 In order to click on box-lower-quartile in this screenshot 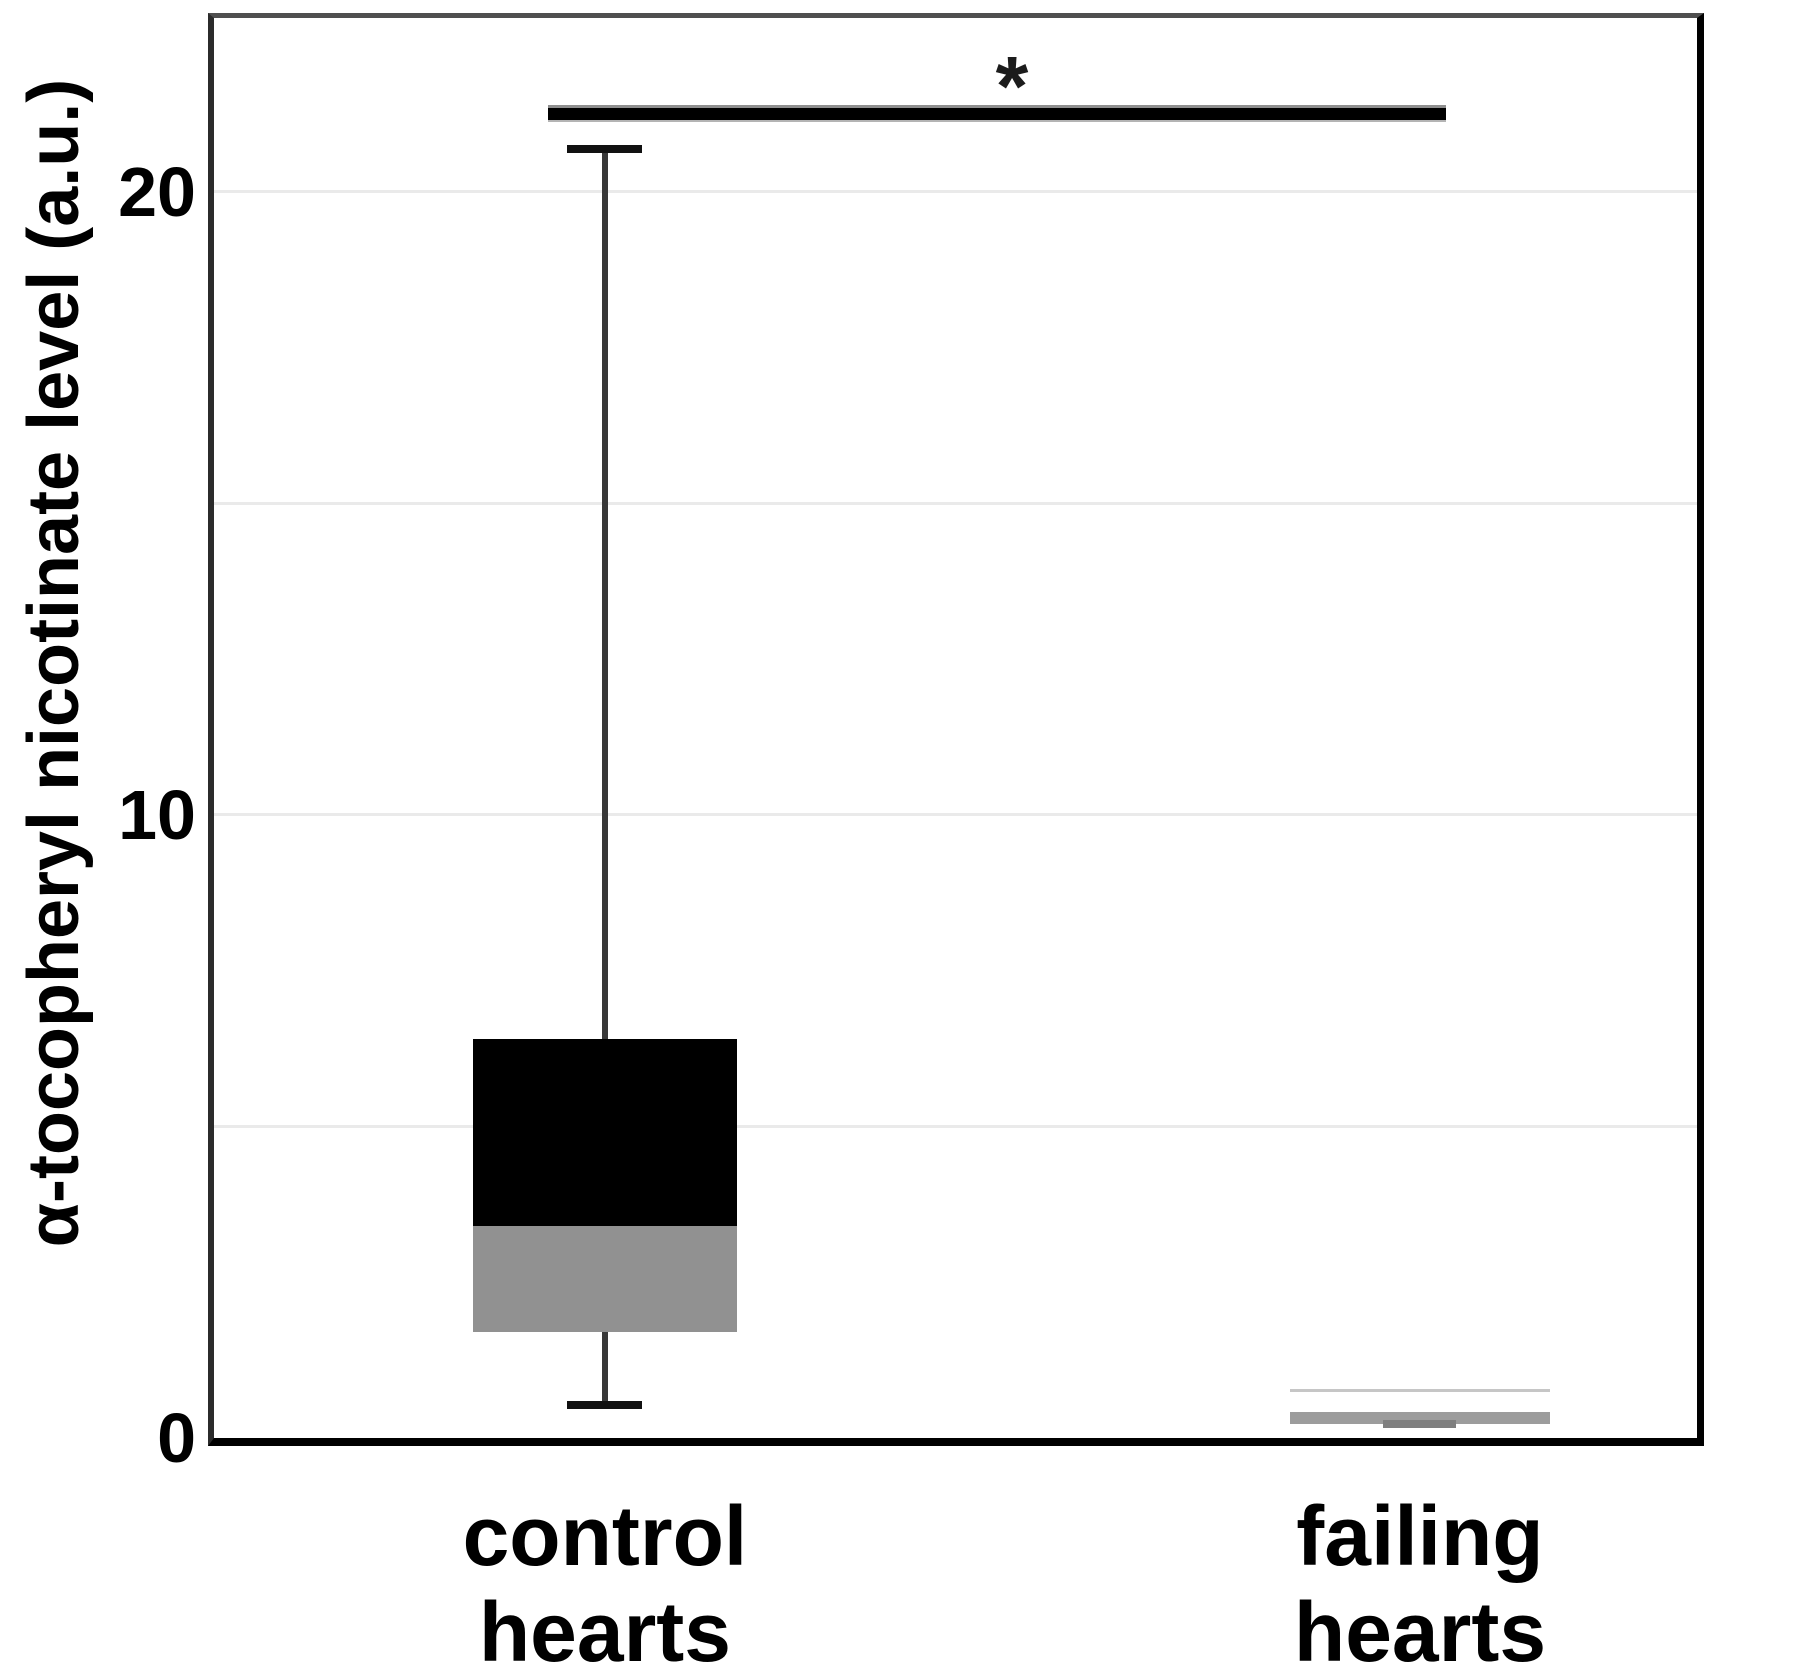, I will do `click(604, 1279)`.